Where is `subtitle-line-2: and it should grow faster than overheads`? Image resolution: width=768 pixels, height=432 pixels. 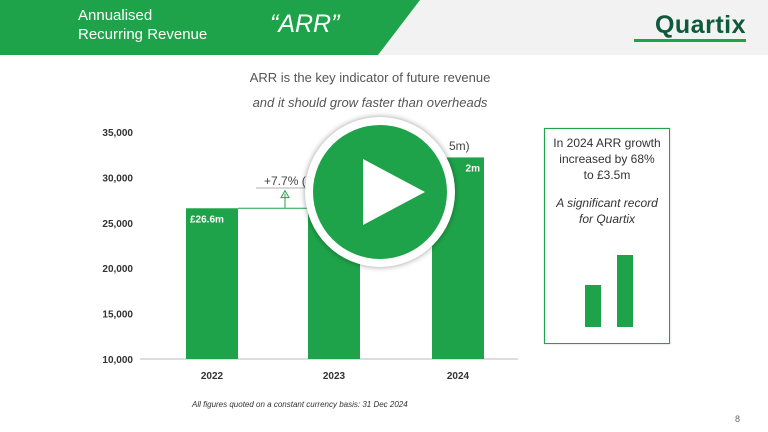 subtitle-line-2: and it should grow faster than overheads is located at coordinates (370, 102).